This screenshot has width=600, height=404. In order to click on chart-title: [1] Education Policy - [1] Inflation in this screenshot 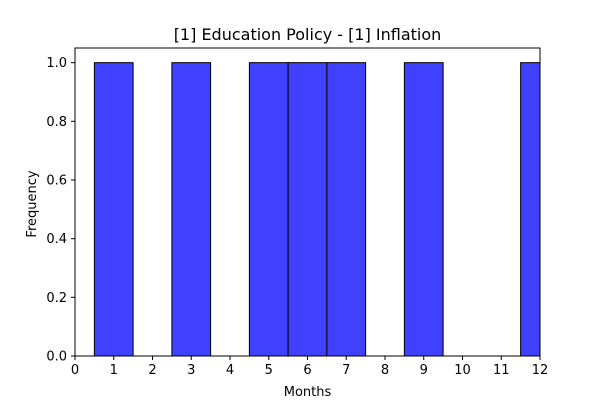, I will do `click(308, 34)`.